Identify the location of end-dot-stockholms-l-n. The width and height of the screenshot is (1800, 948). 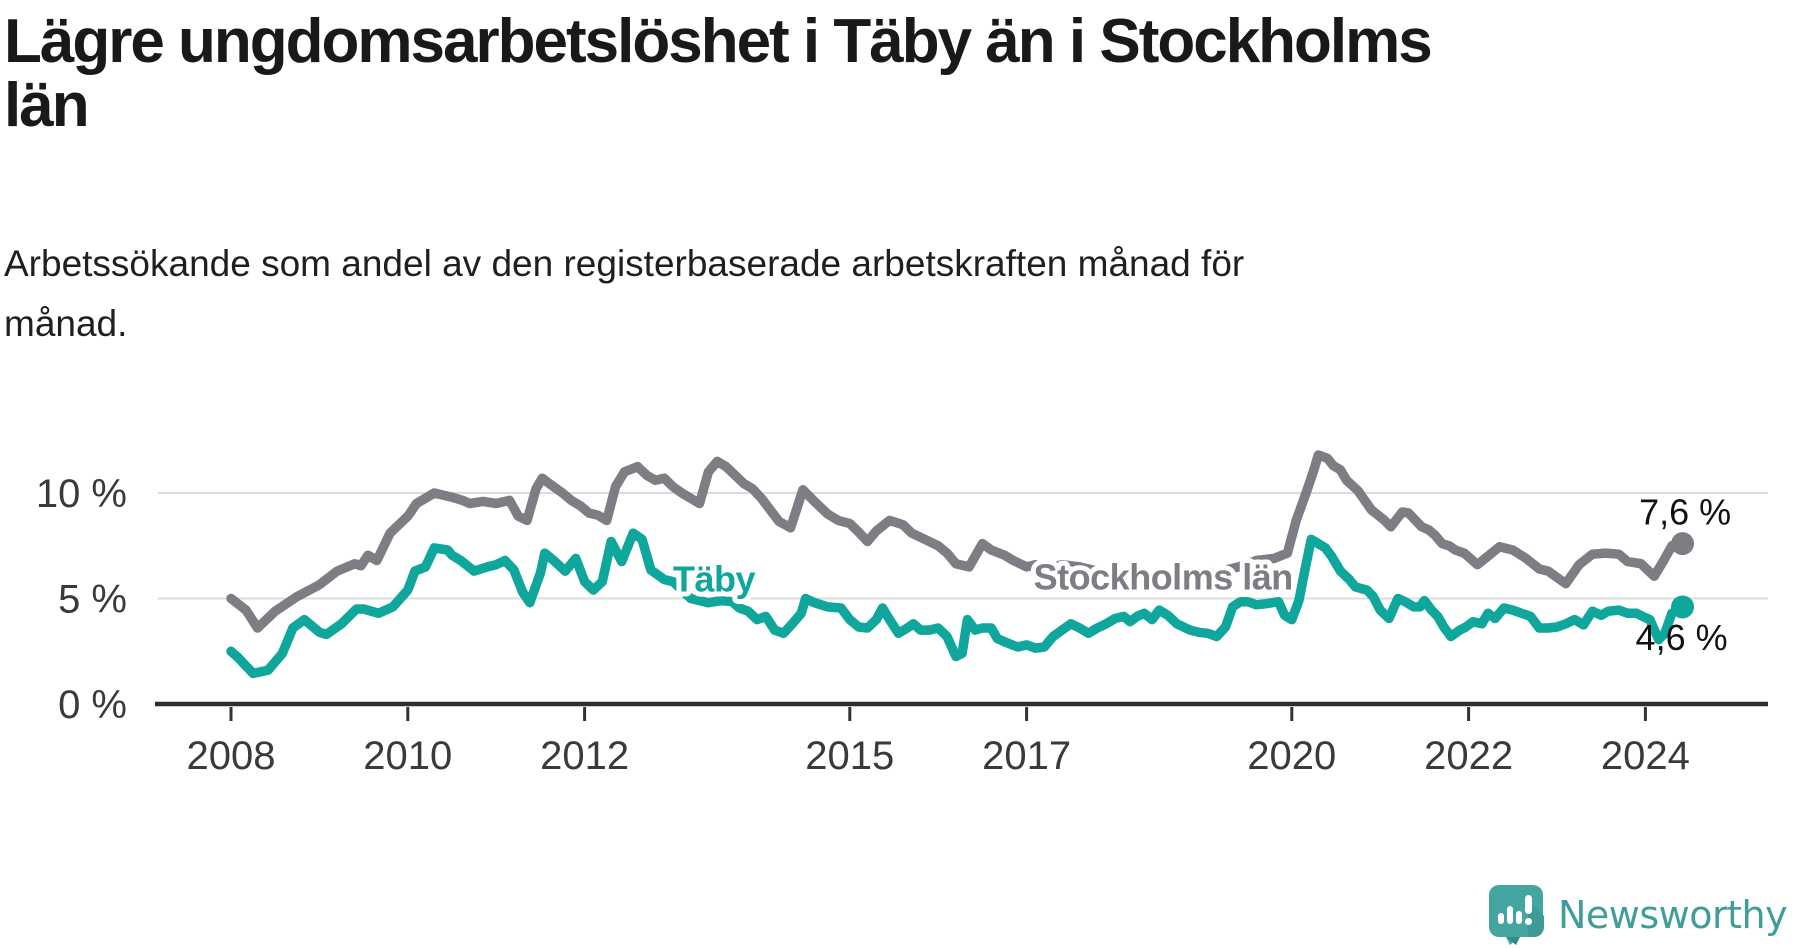
(1683, 544).